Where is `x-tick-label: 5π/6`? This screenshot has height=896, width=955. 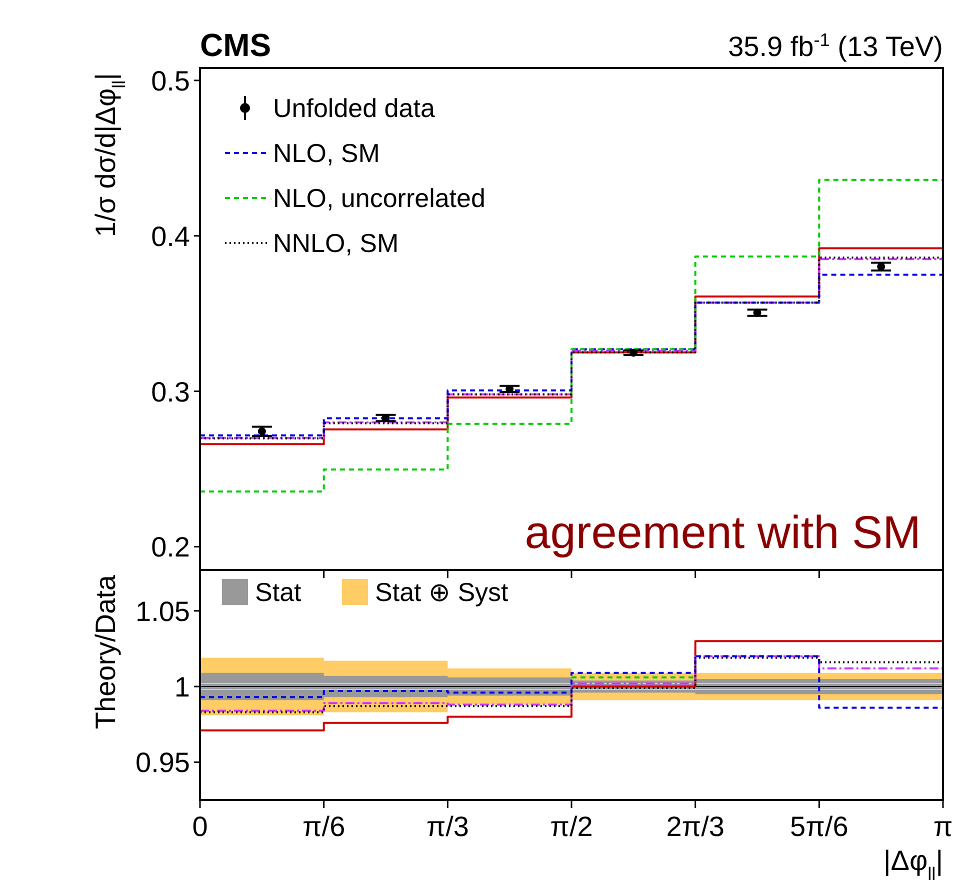 x-tick-label: 5π/6 is located at coordinates (819, 826).